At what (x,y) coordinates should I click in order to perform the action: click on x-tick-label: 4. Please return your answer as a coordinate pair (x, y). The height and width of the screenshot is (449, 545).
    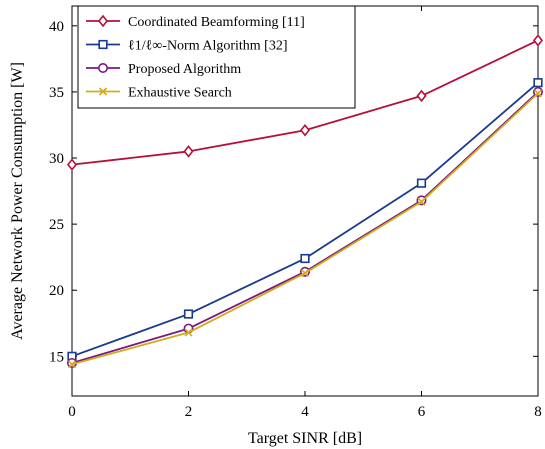
    Looking at the image, I should click on (305, 412).